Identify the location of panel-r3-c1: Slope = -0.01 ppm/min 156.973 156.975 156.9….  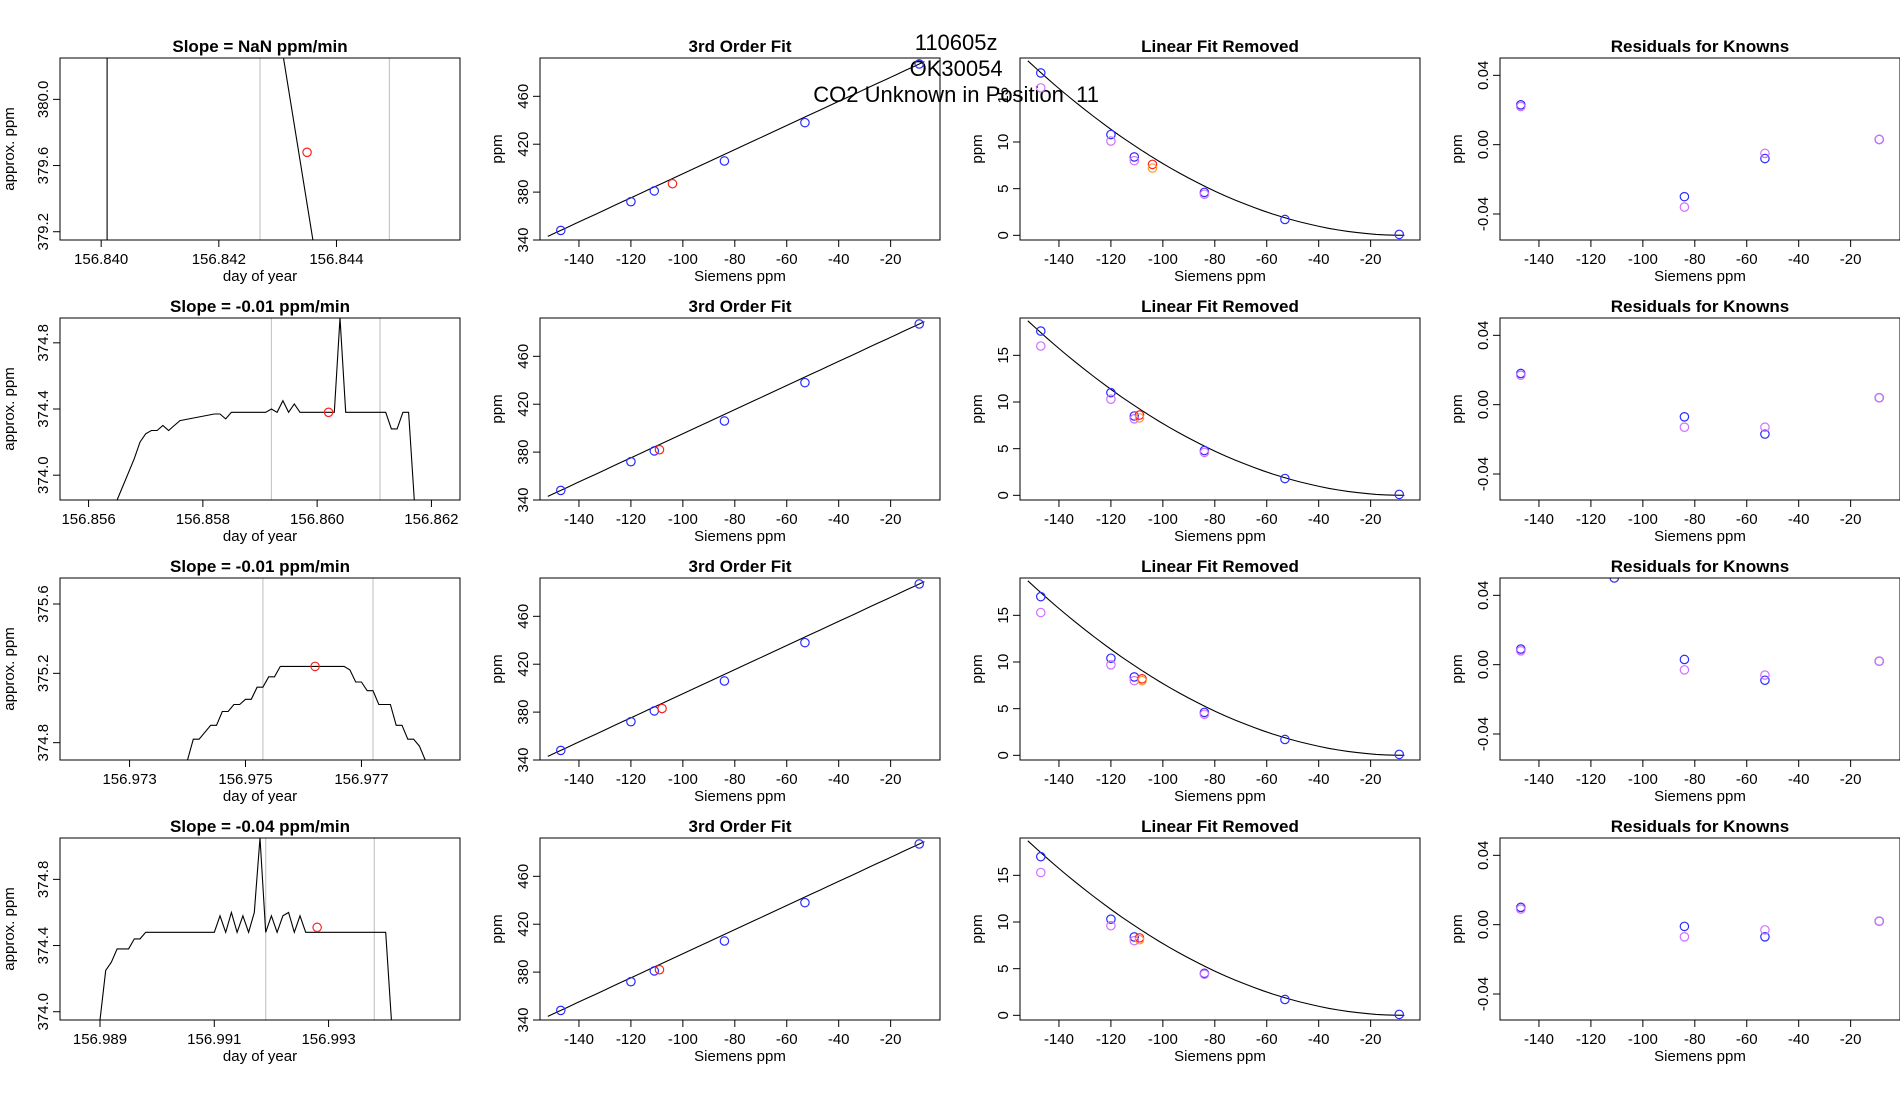
(231, 681).